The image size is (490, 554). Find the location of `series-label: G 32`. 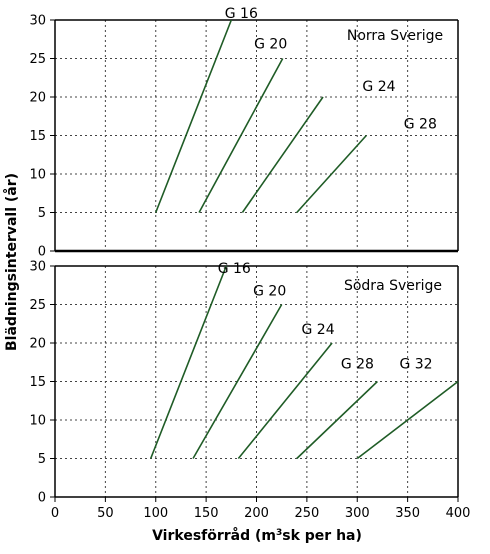

series-label: G 32 is located at coordinates (415, 365).